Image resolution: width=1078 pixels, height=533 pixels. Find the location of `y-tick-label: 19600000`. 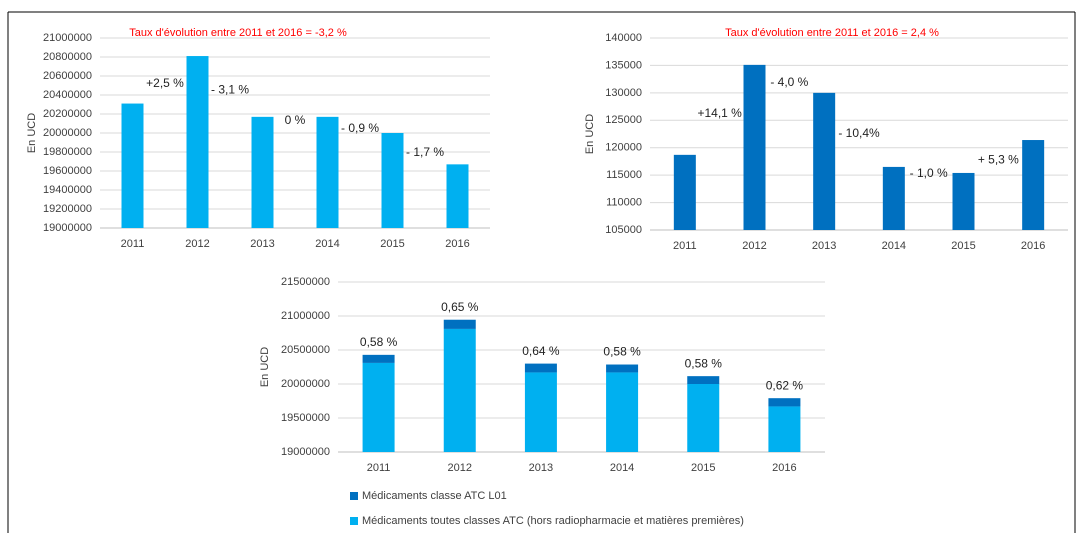

y-tick-label: 19600000 is located at coordinates (67, 171).